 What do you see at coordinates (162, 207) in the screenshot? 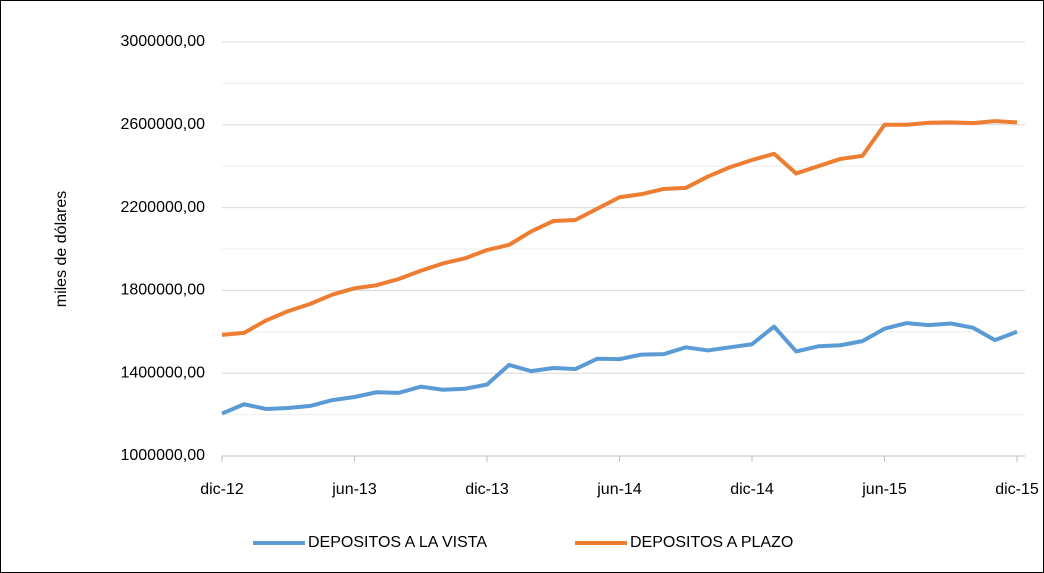
I see `y-tick-label: 2200000,00` at bounding box center [162, 207].